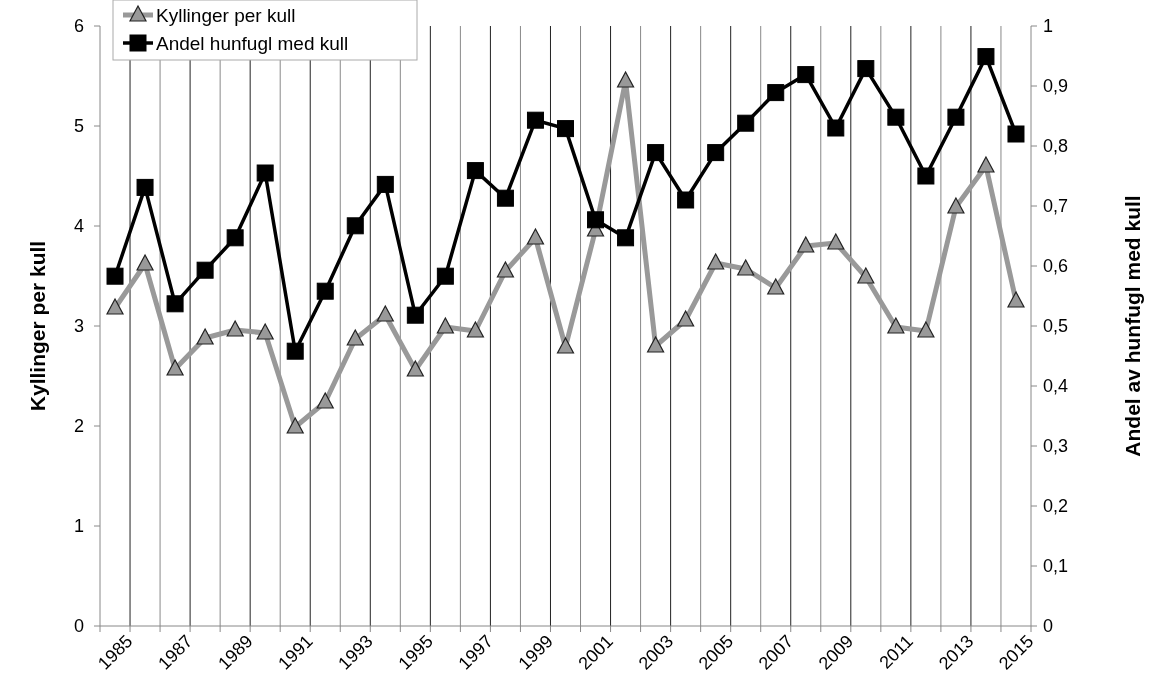  Describe the element at coordinates (1056, 386) in the screenshot. I see `y2-tick-label: 0,4` at that location.